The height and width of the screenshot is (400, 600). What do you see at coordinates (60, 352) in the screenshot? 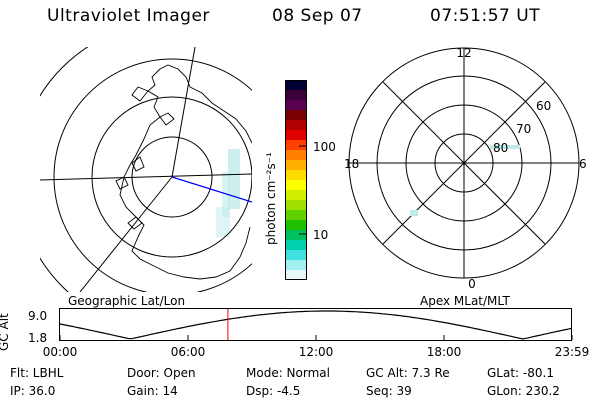
I see `timeline-xtick-label: 00:00` at bounding box center [60, 352].